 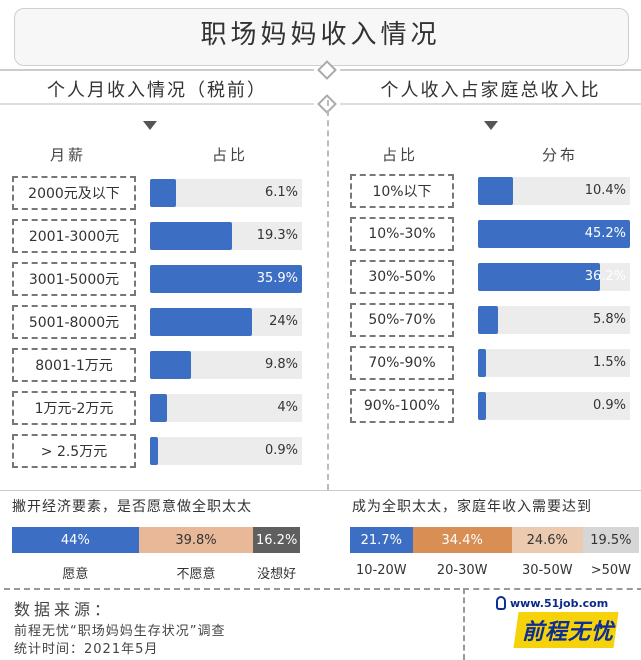 I want to click on stack-category-label: 愿意, so click(x=75, y=574).